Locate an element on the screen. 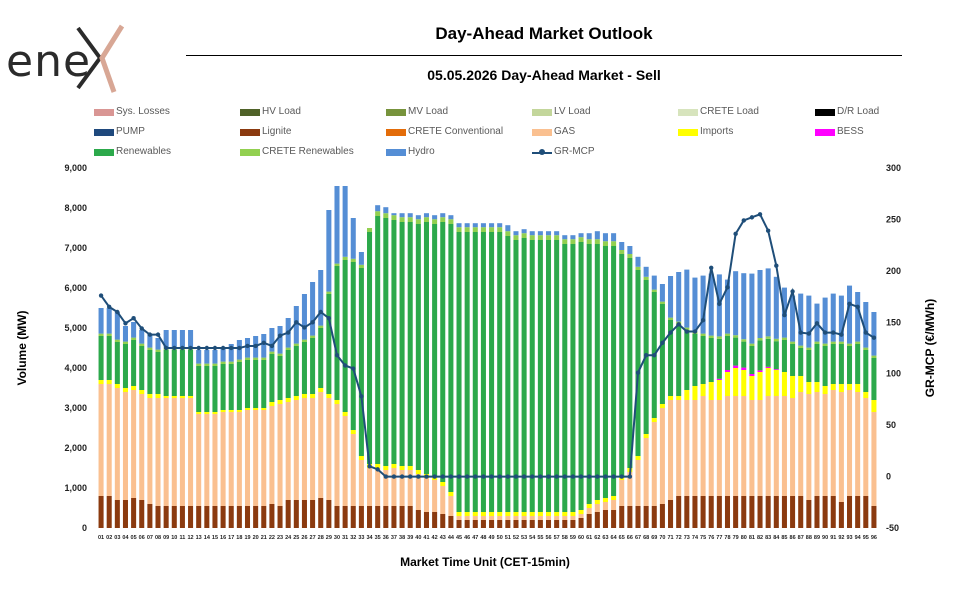  x-tick-label: 51 is located at coordinates (508, 538).